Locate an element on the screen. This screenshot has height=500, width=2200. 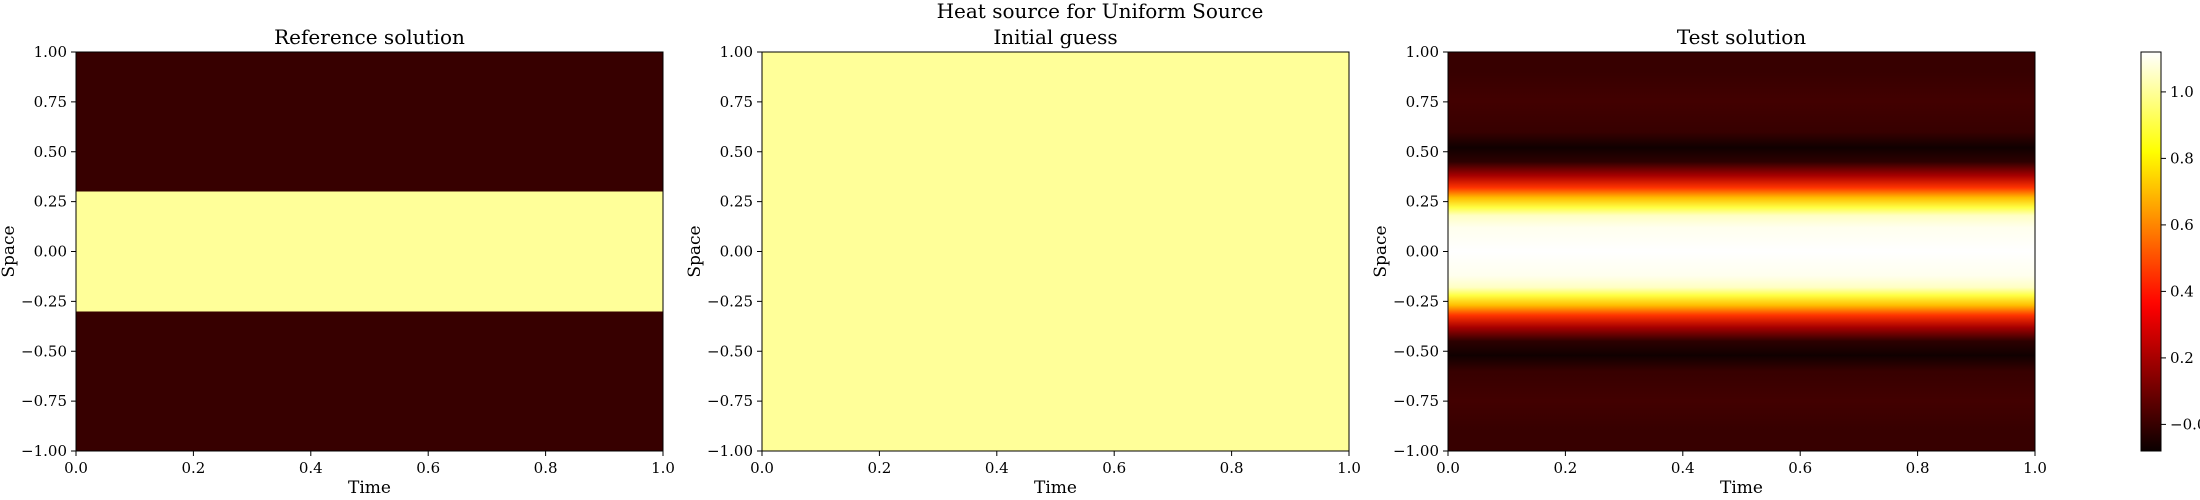
panel-title: Reference solution is located at coordinates (369, 37).